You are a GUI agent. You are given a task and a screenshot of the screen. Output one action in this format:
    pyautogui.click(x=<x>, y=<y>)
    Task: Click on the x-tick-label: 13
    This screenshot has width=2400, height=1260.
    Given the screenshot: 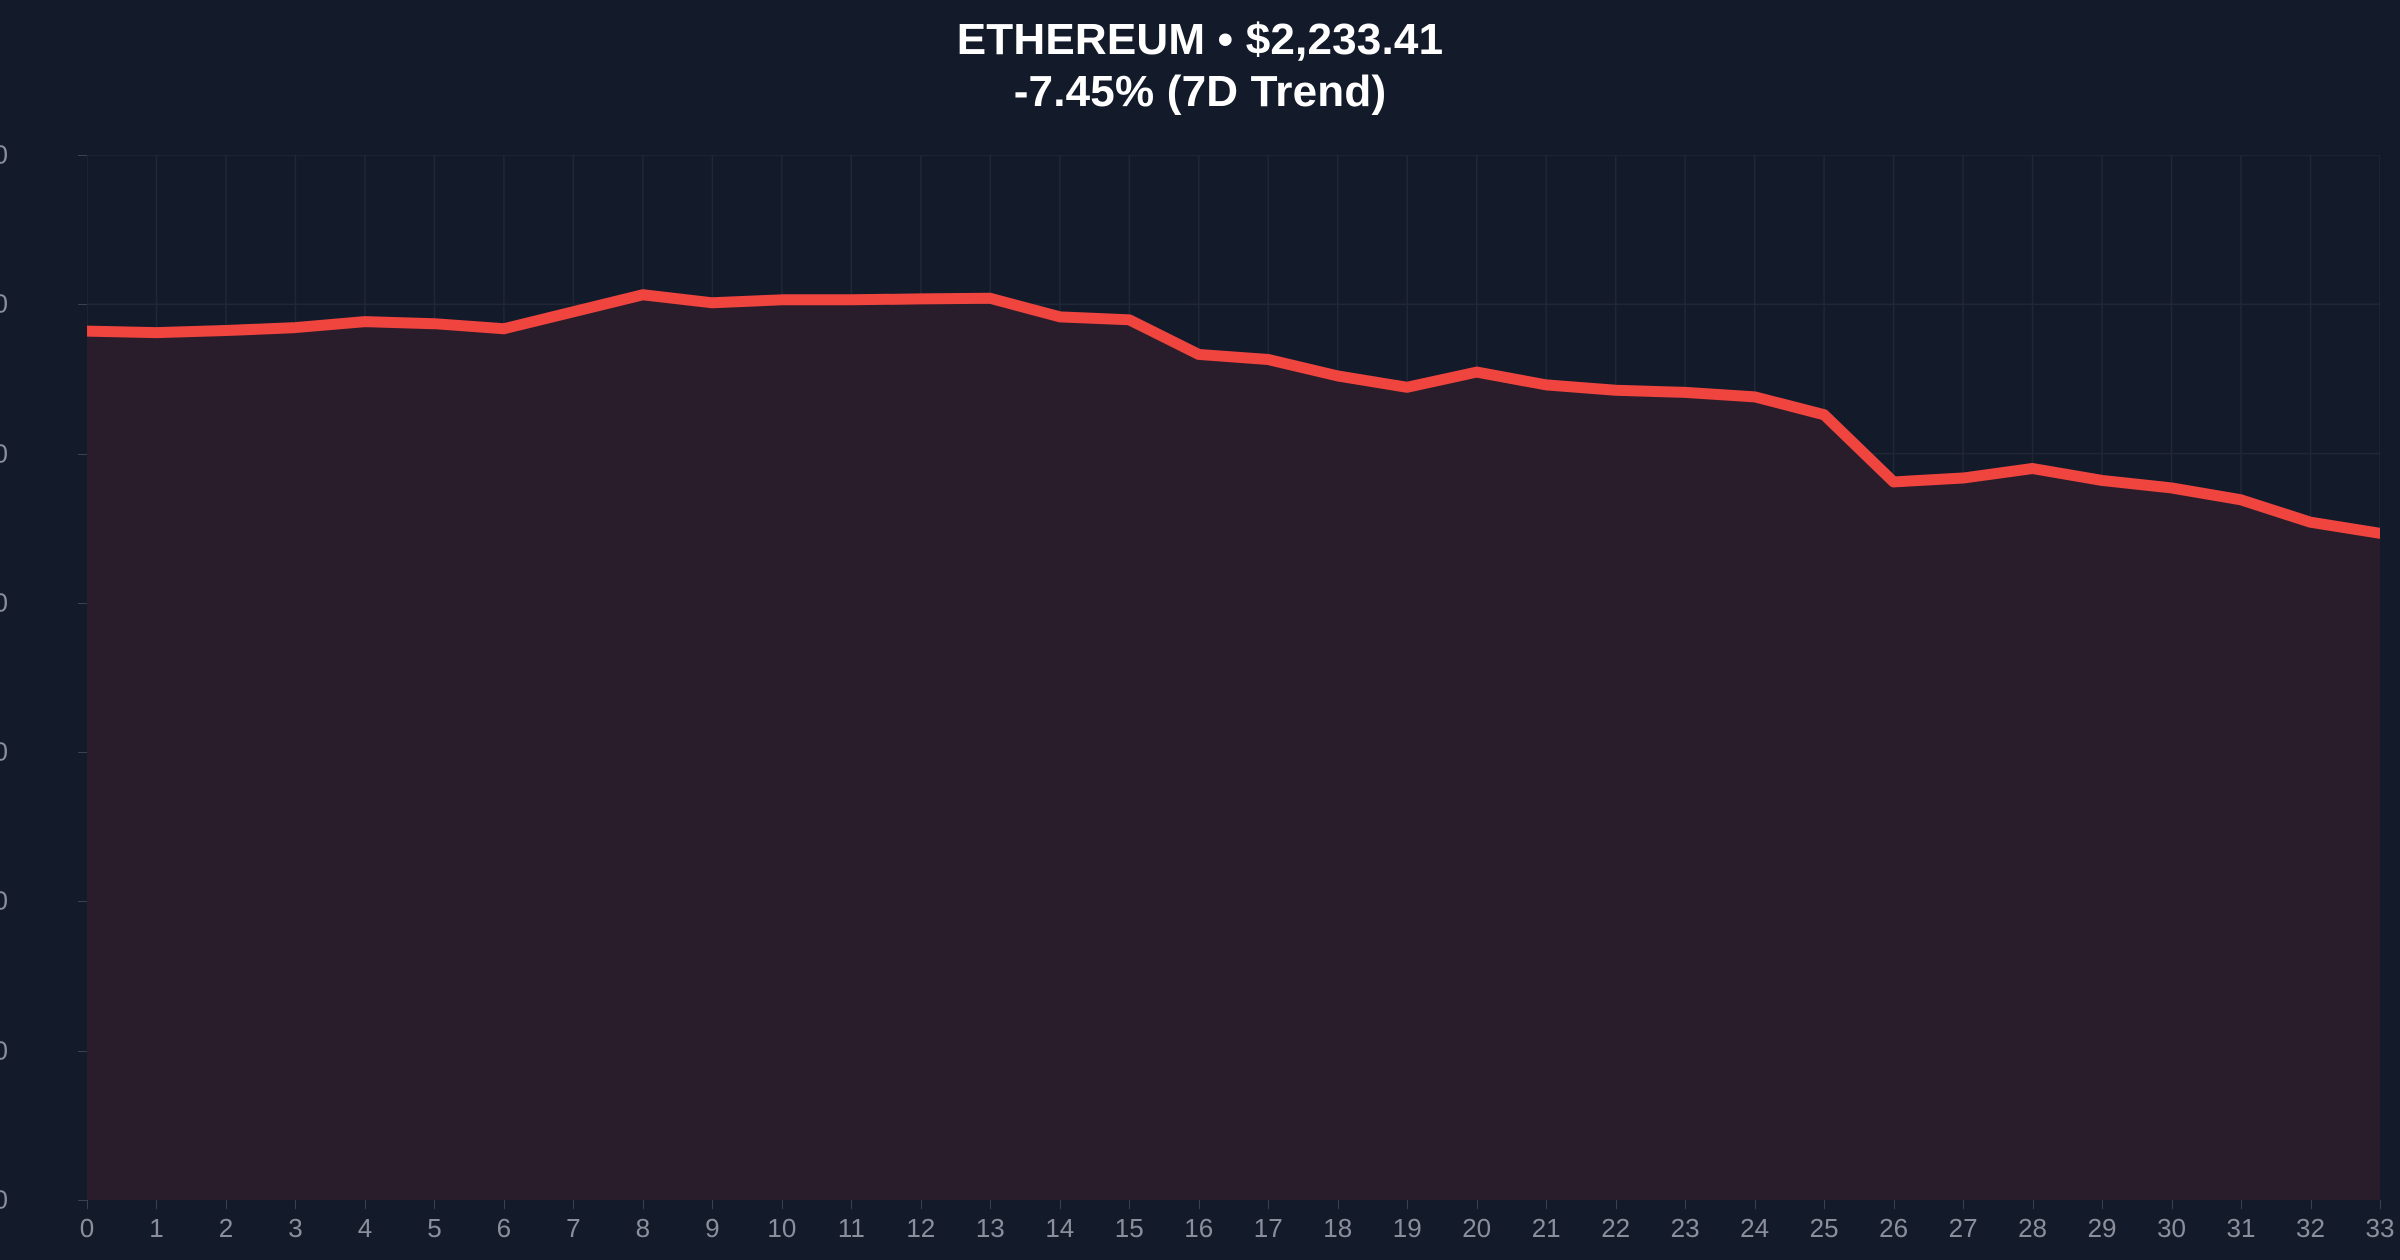 What is the action you would take?
    pyautogui.click(x=990, y=1228)
    